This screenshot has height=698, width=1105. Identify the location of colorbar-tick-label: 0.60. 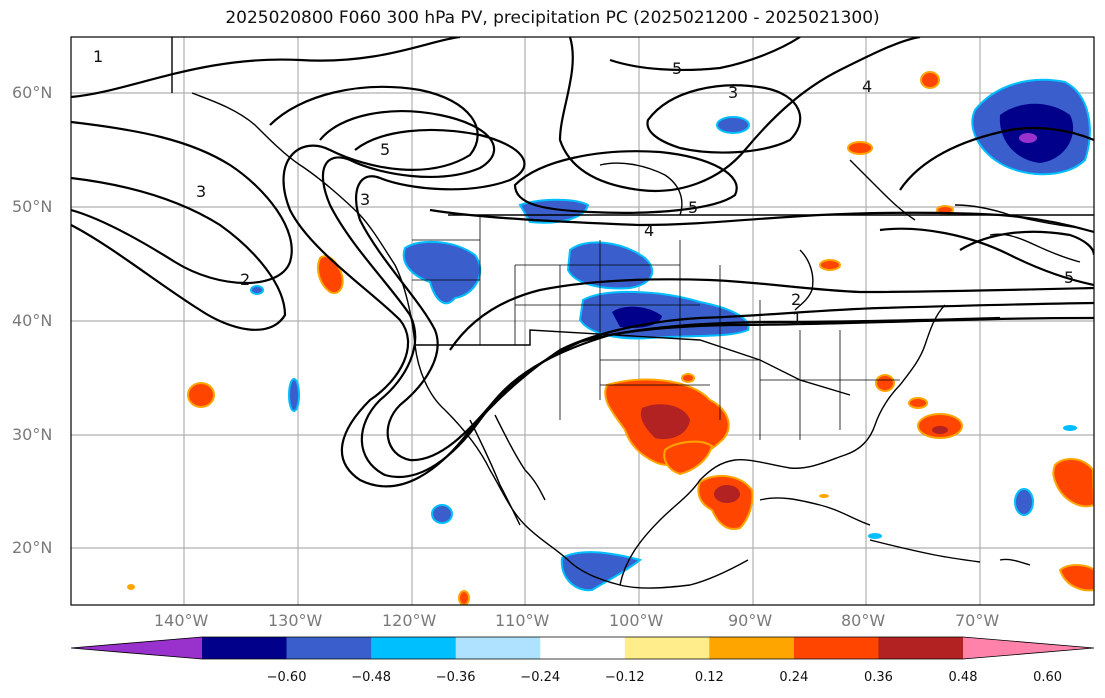
(1048, 677).